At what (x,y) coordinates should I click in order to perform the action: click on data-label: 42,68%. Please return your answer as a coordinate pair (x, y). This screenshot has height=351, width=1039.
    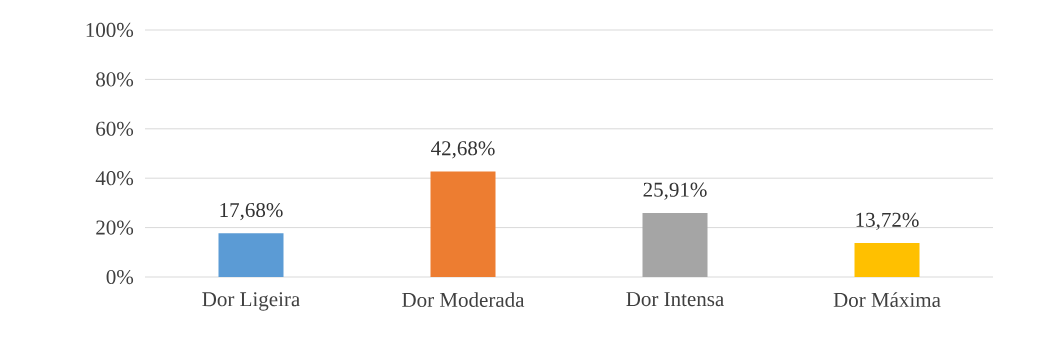
    Looking at the image, I should click on (463, 150).